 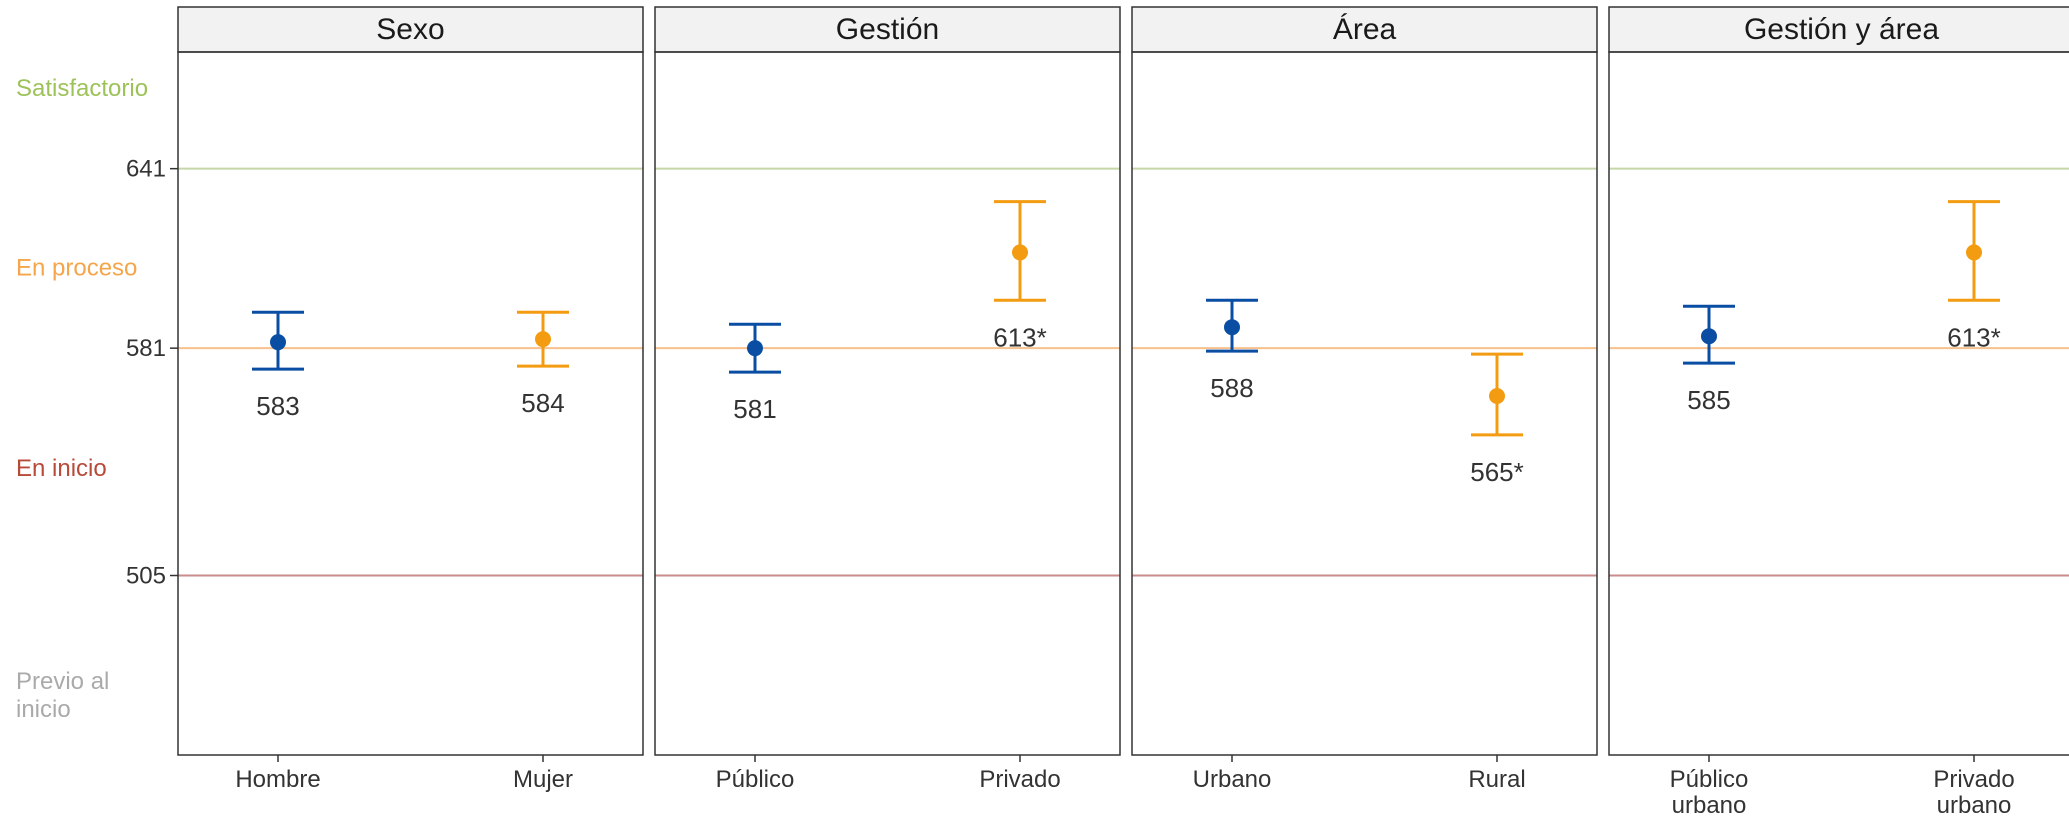 What do you see at coordinates (62, 681) in the screenshot?
I see `level-label: Previo al` at bounding box center [62, 681].